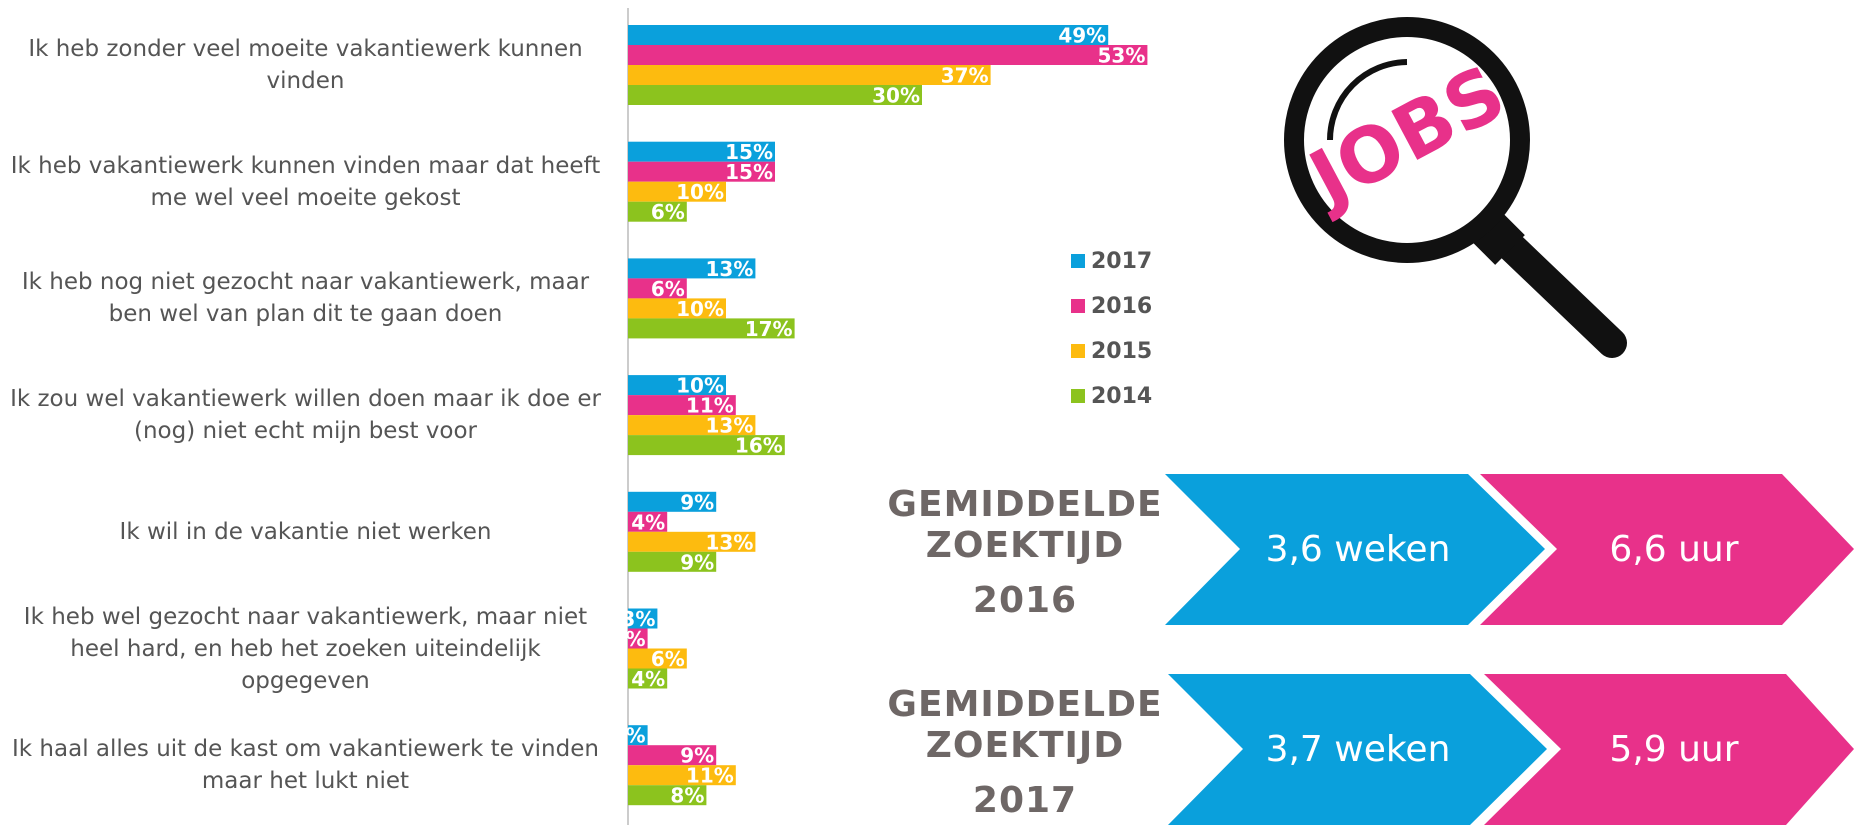  What do you see at coordinates (1358, 549) in the screenshot?
I see `panel-weeks: 3,6 weken` at bounding box center [1358, 549].